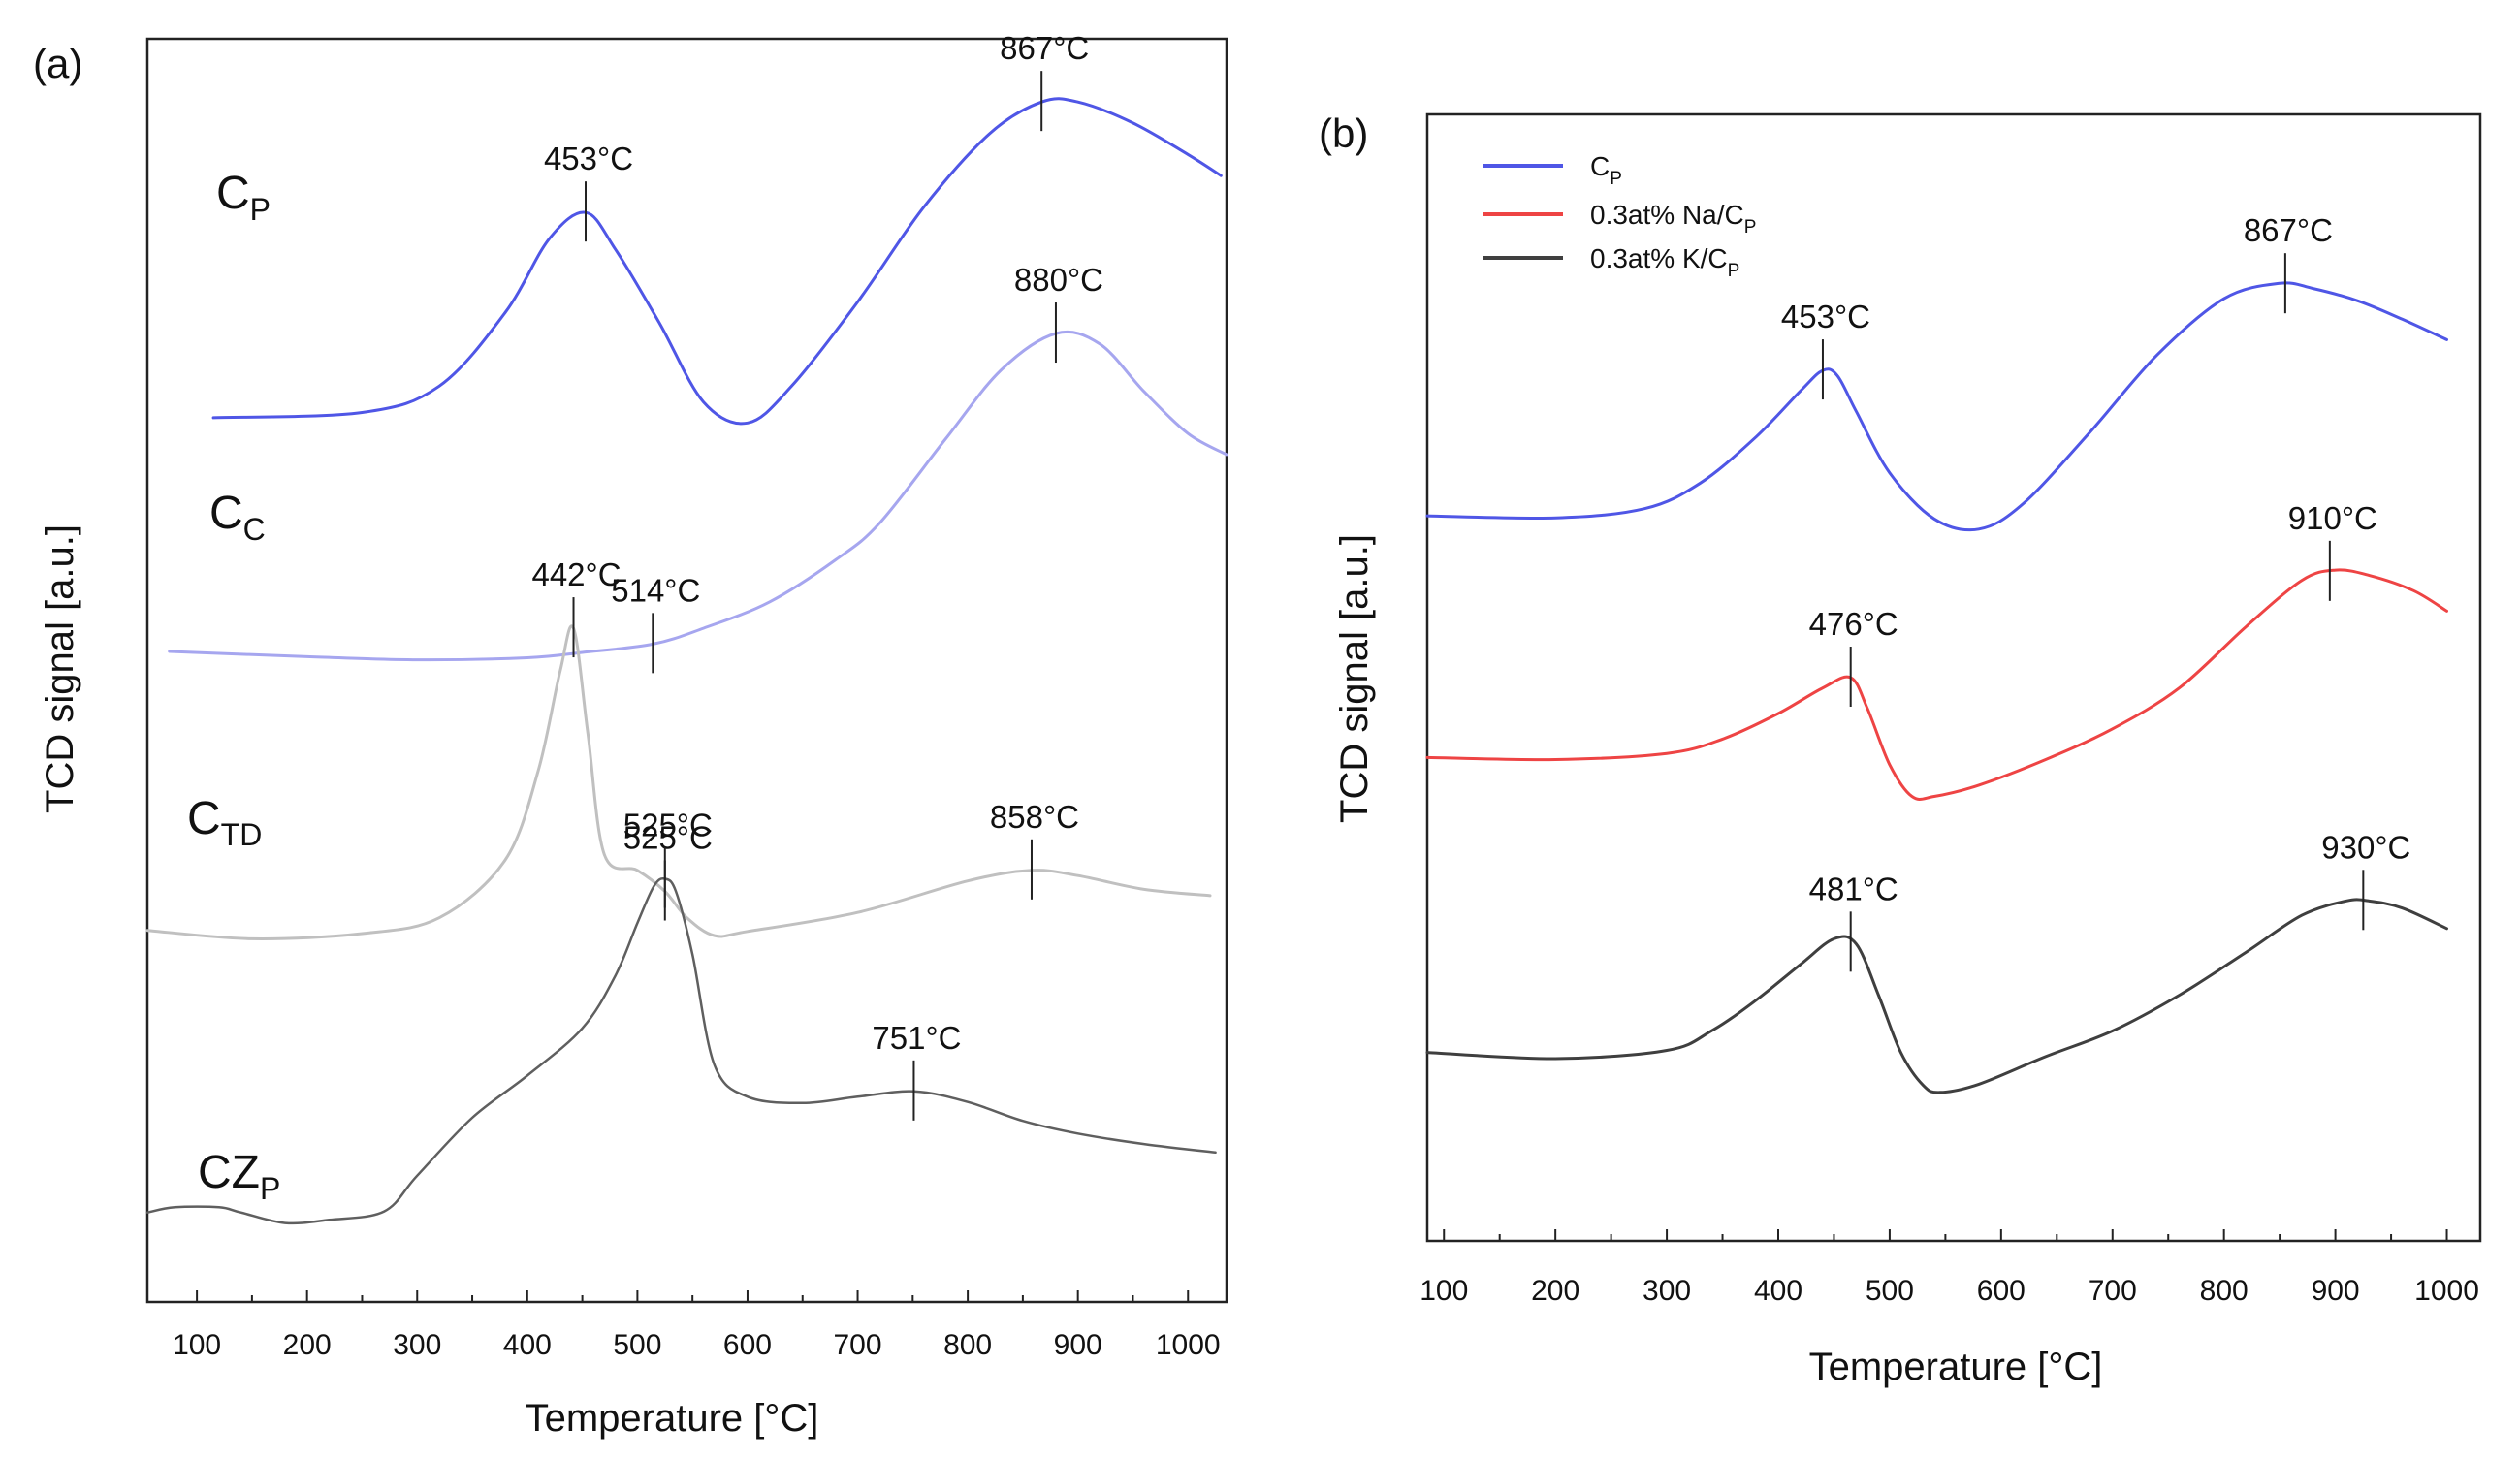 This screenshot has height=1459, width=2520. I want to click on peak-label: 930°C, so click(2366, 847).